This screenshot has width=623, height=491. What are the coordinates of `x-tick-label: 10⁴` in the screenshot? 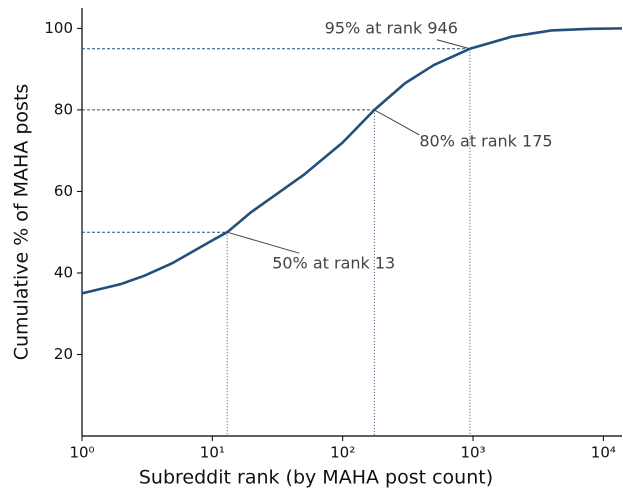 It's located at (603, 453).